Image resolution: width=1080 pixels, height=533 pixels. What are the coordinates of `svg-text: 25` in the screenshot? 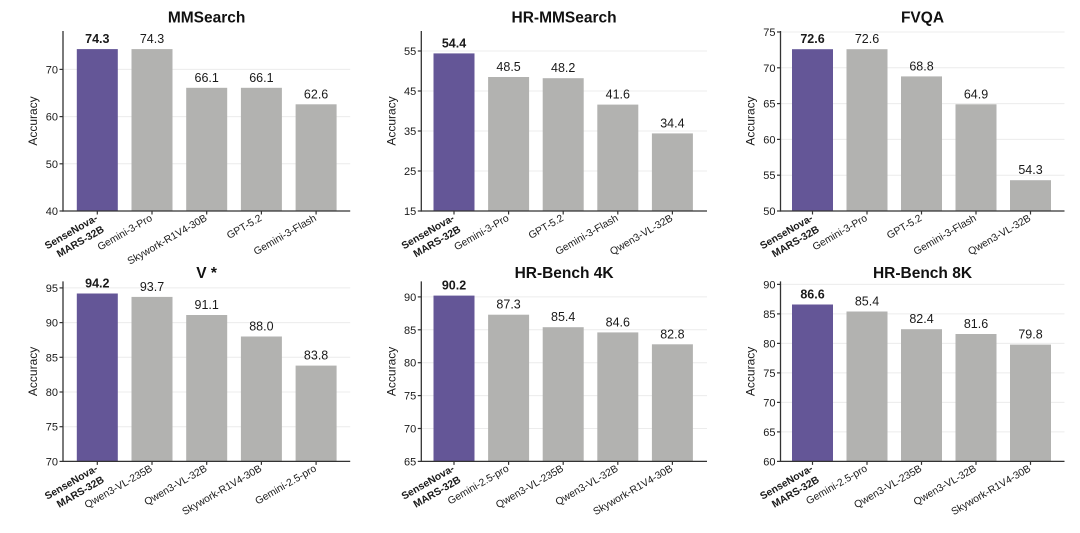 It's located at (410, 172).